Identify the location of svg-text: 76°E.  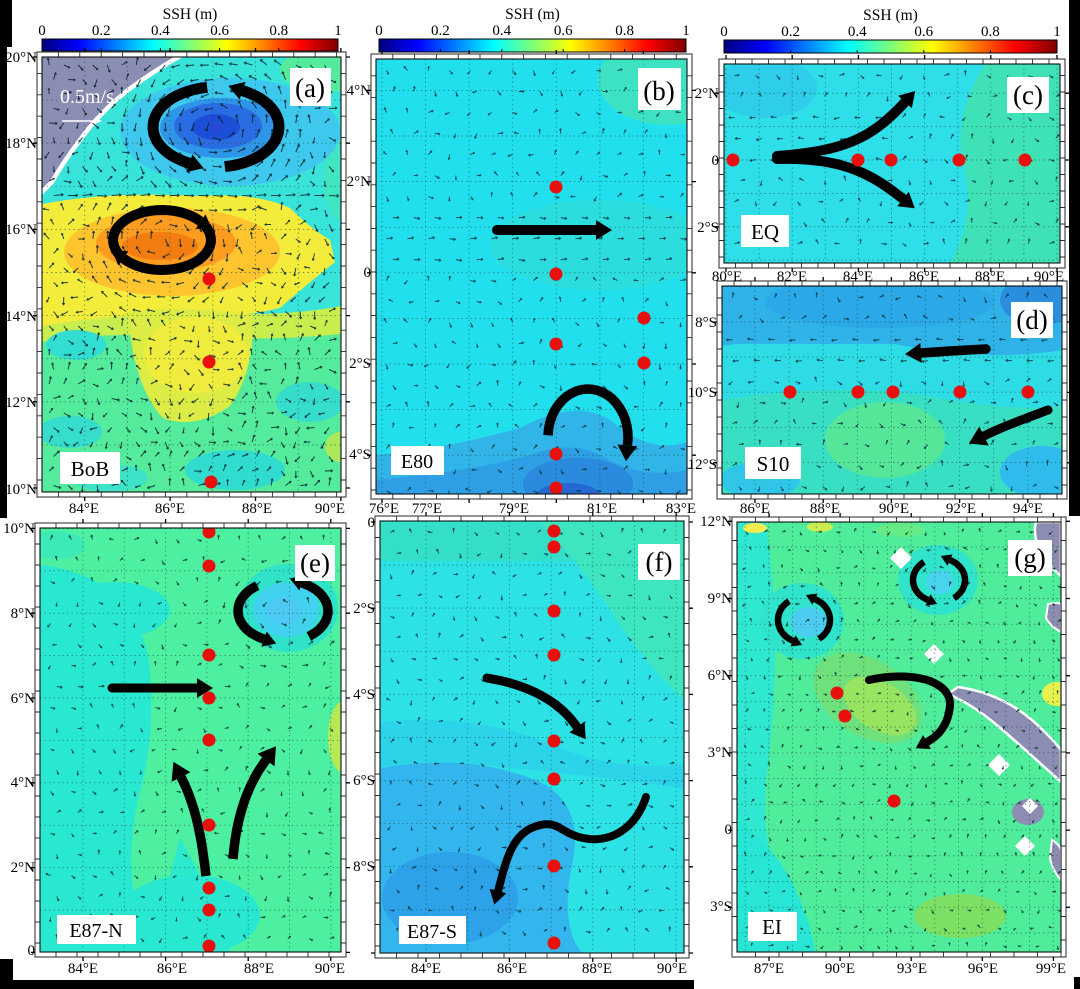
(384, 509).